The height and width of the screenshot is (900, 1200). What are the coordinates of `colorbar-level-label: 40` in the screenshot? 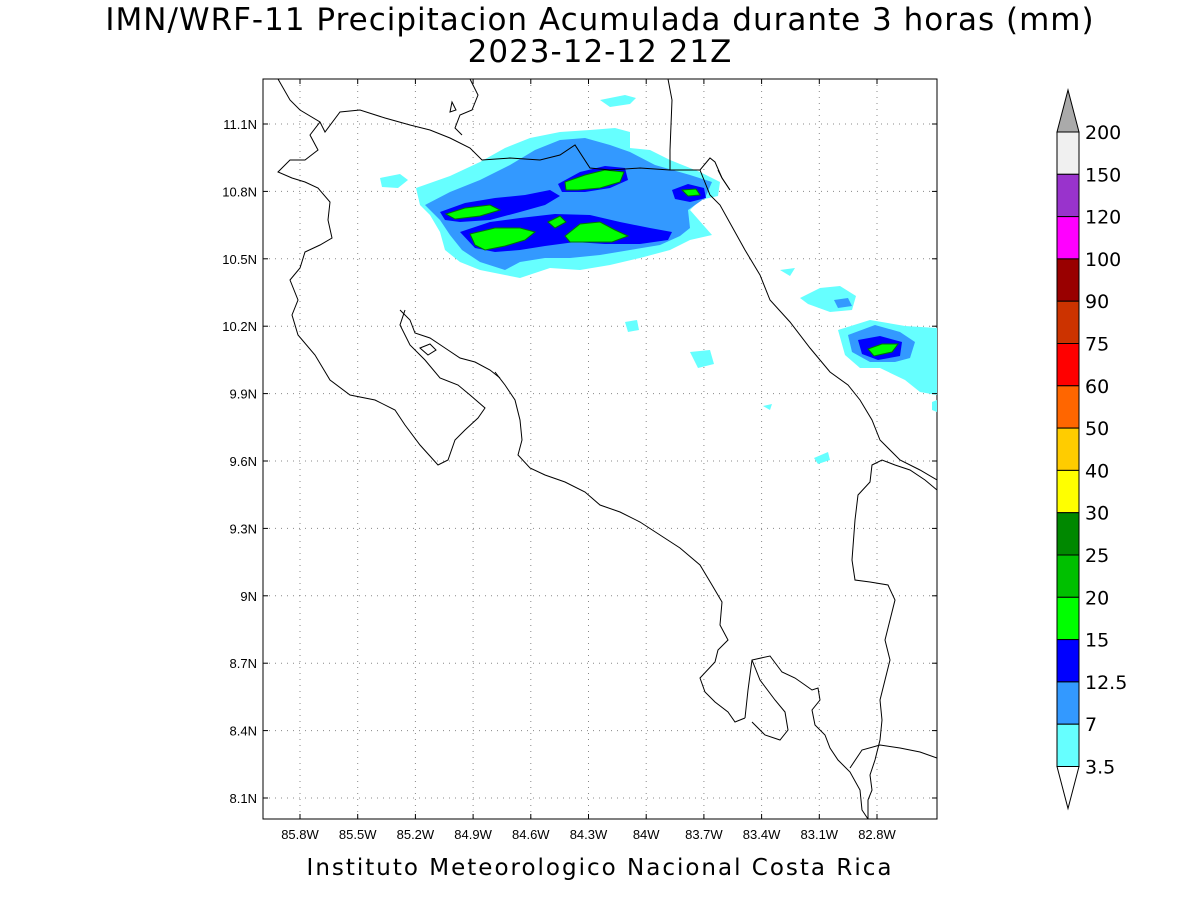 It's located at (1097, 471).